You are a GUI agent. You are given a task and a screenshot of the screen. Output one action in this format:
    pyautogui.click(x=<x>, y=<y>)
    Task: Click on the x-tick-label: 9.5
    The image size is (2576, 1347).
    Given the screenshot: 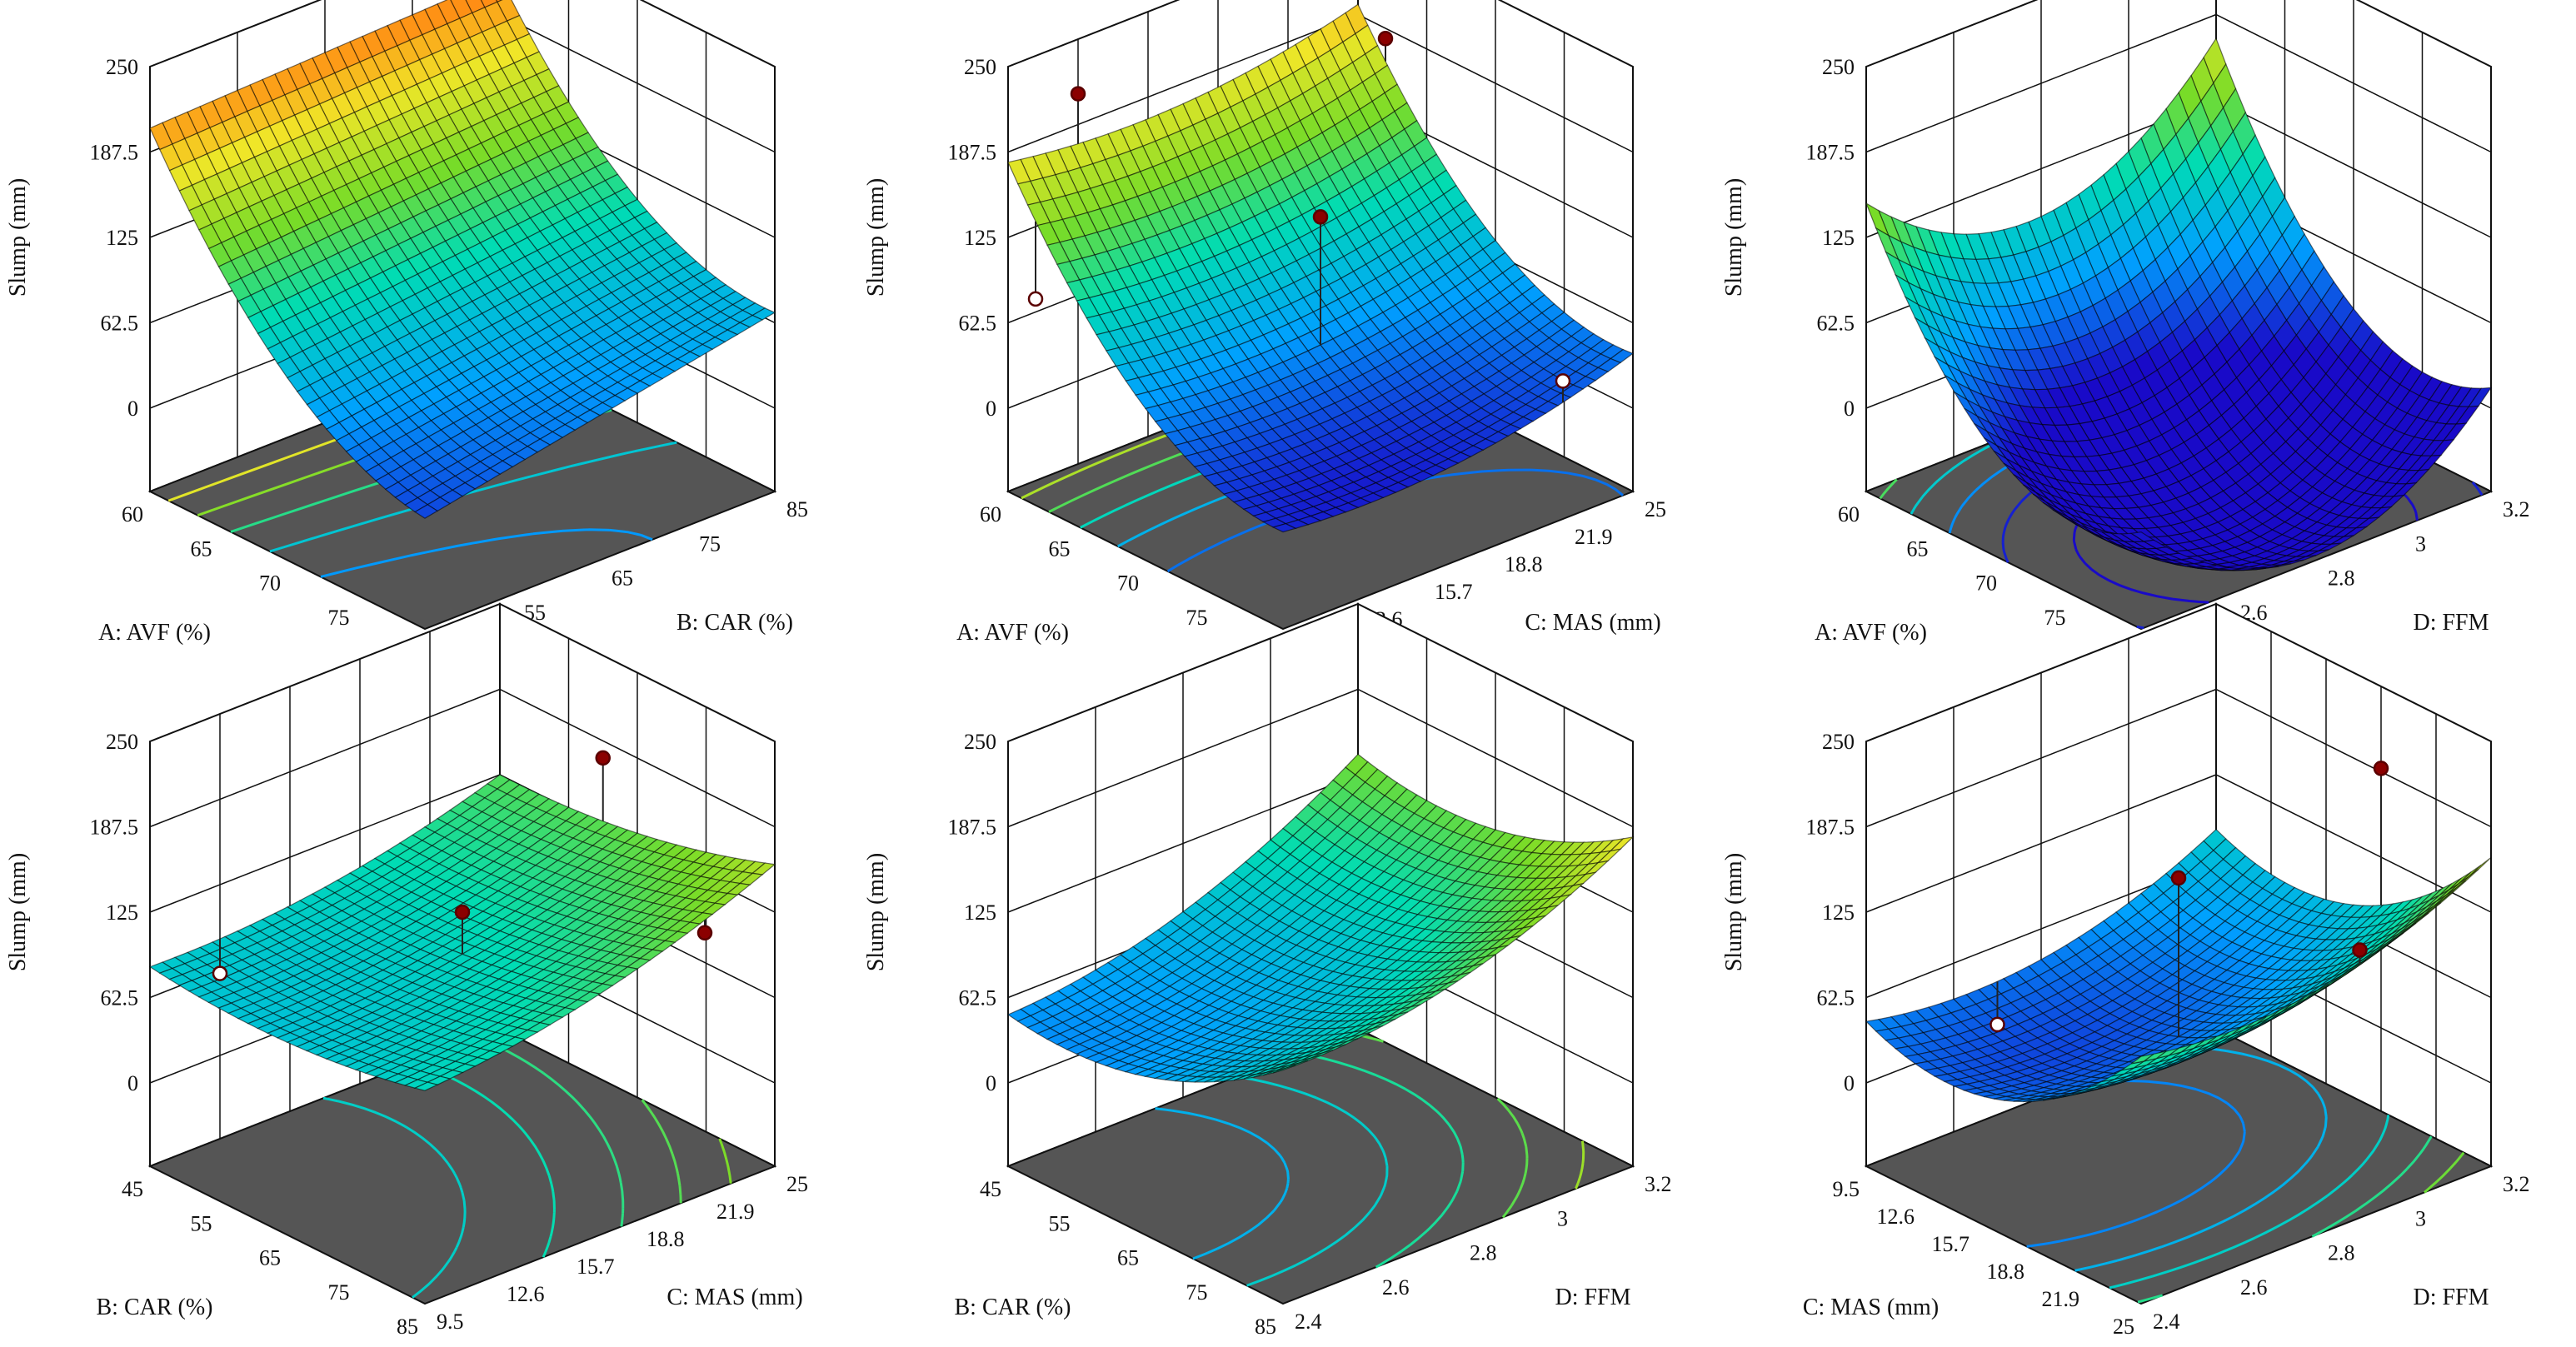 What is the action you would take?
    pyautogui.click(x=1846, y=1189)
    